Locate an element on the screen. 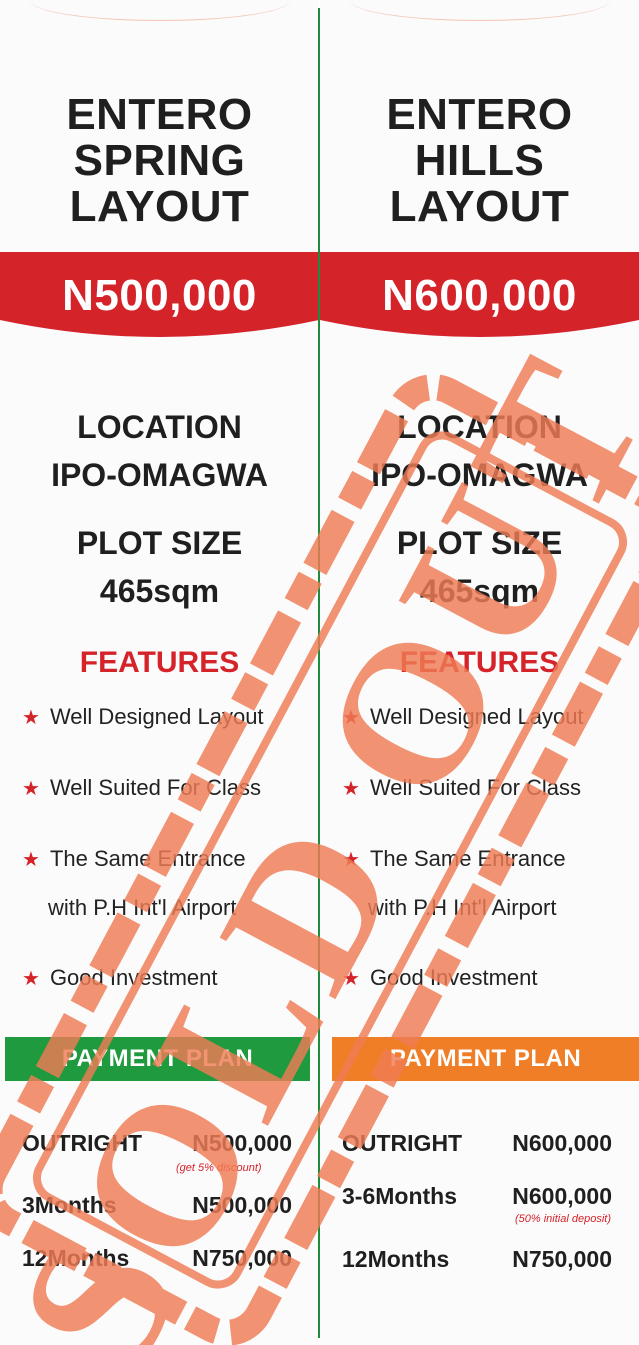 The width and height of the screenshot is (639, 1345). price: N500,000 is located at coordinates (159, 295).